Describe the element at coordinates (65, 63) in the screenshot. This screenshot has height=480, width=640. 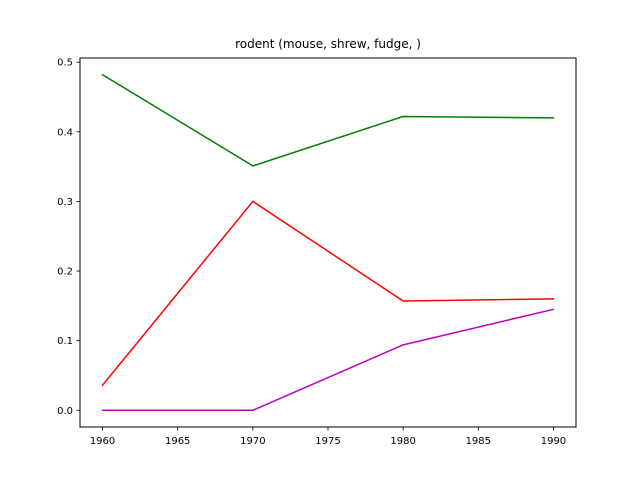
I see `y-tick-label: 0.5` at that location.